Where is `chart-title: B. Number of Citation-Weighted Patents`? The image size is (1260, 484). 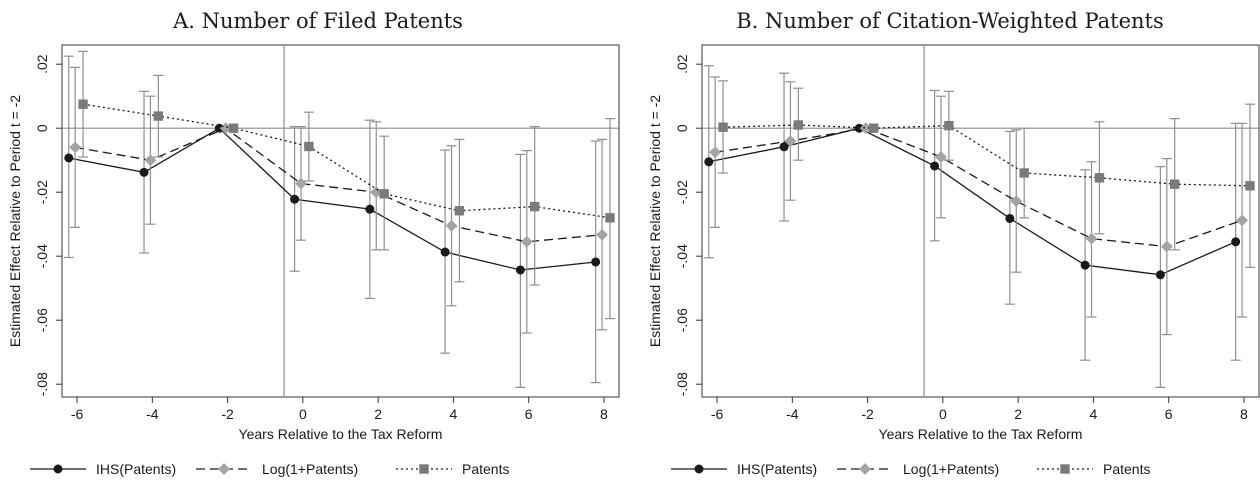
chart-title: B. Number of Citation-Weighted Patents is located at coordinates (950, 21).